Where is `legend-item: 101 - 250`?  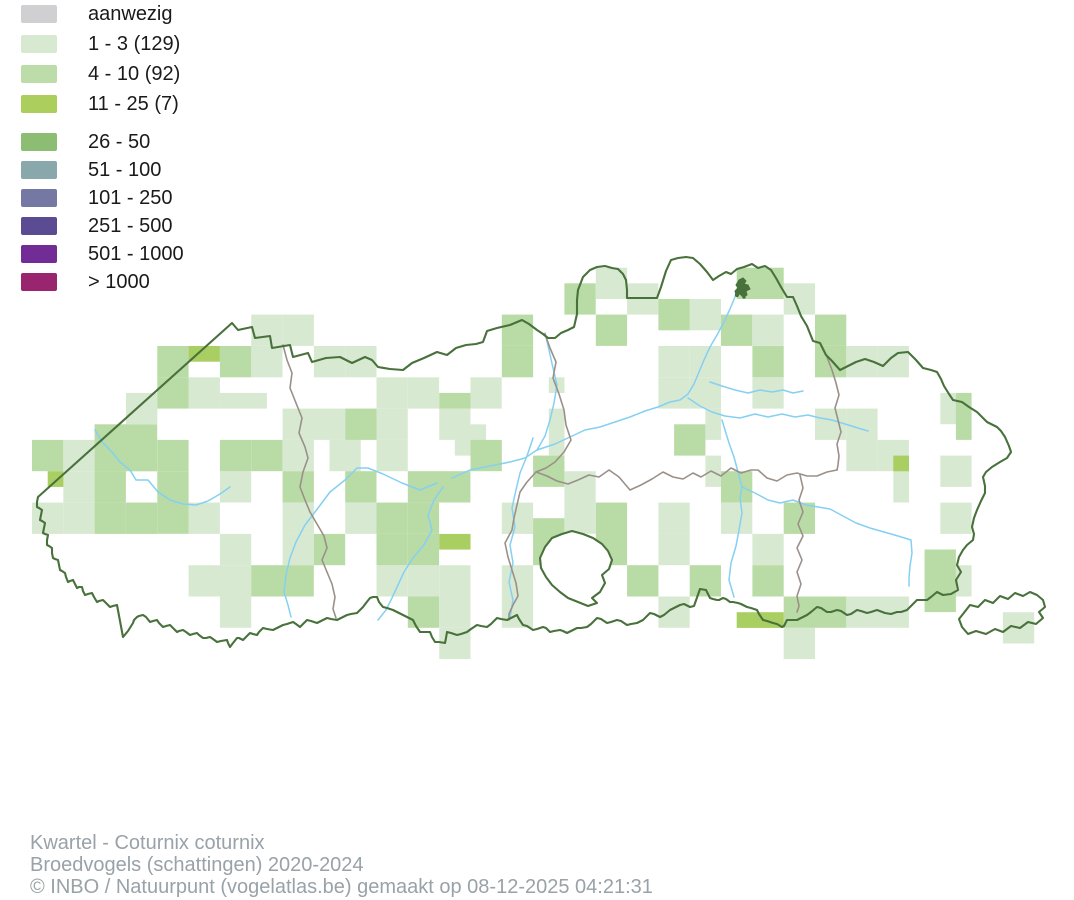
legend-item: 101 - 250 is located at coordinates (102, 198).